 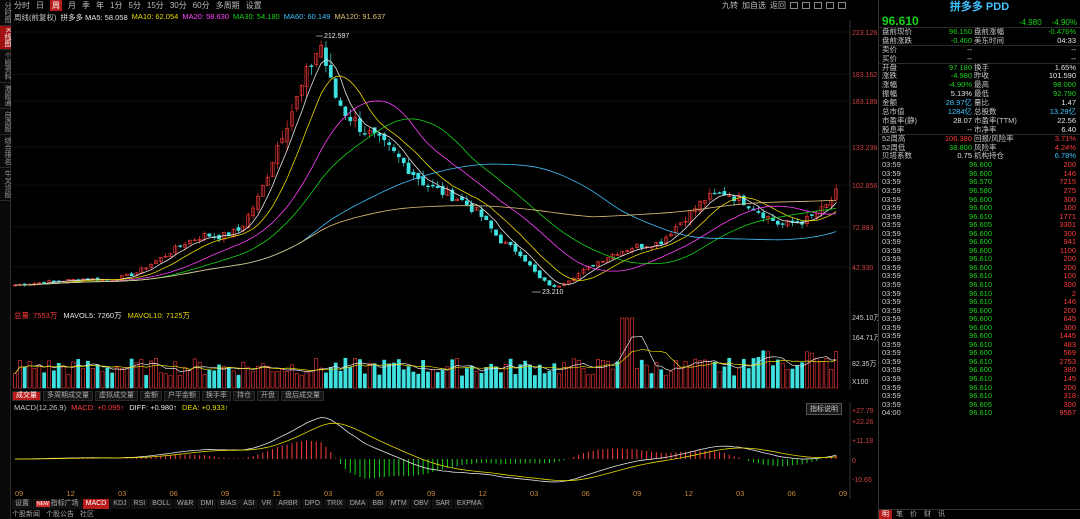 What do you see at coordinates (116, 5) in the screenshot?
I see `period-tab-6: 1分` at bounding box center [116, 5].